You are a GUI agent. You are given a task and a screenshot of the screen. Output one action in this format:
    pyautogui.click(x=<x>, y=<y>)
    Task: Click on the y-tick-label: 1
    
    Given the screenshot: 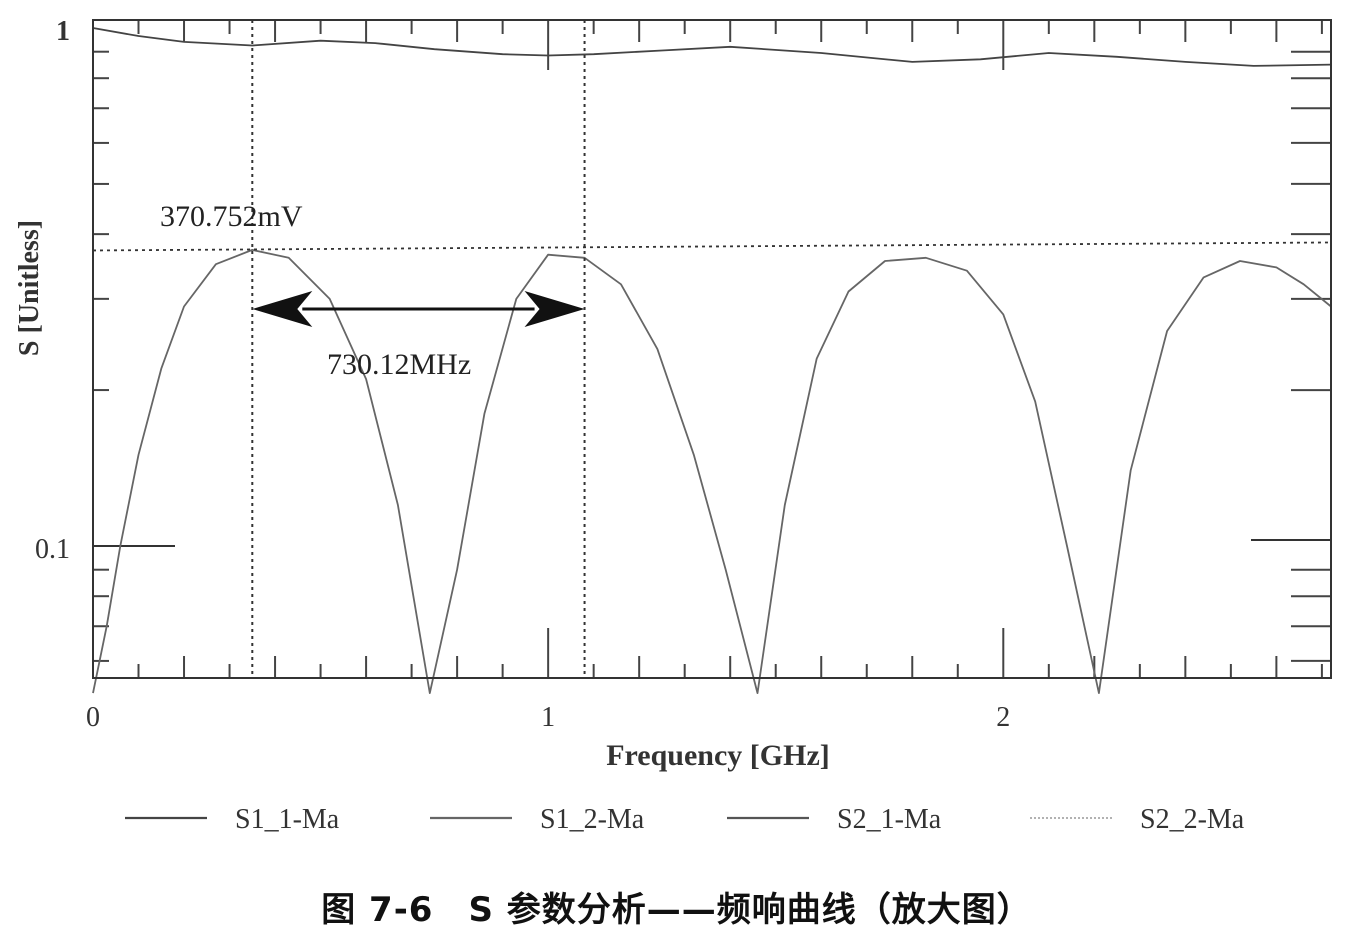 What is the action you would take?
    pyautogui.click(x=63, y=31)
    